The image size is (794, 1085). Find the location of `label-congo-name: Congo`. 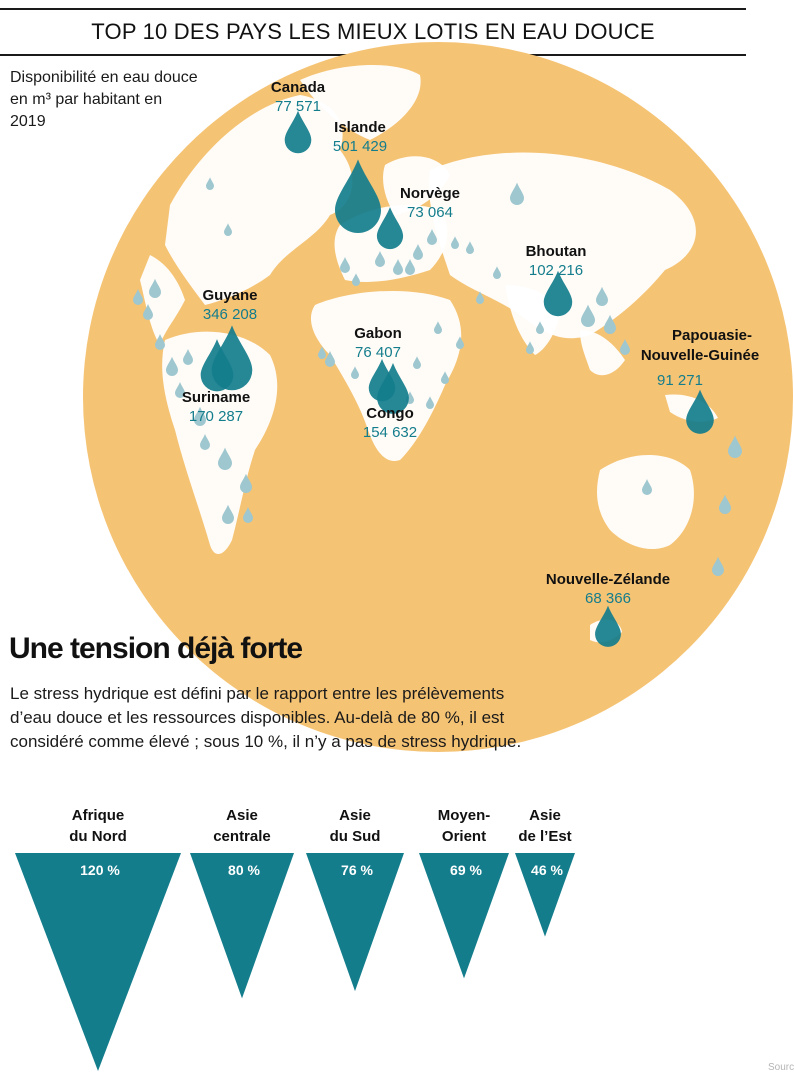

label-congo-name: Congo is located at coordinates (389, 413).